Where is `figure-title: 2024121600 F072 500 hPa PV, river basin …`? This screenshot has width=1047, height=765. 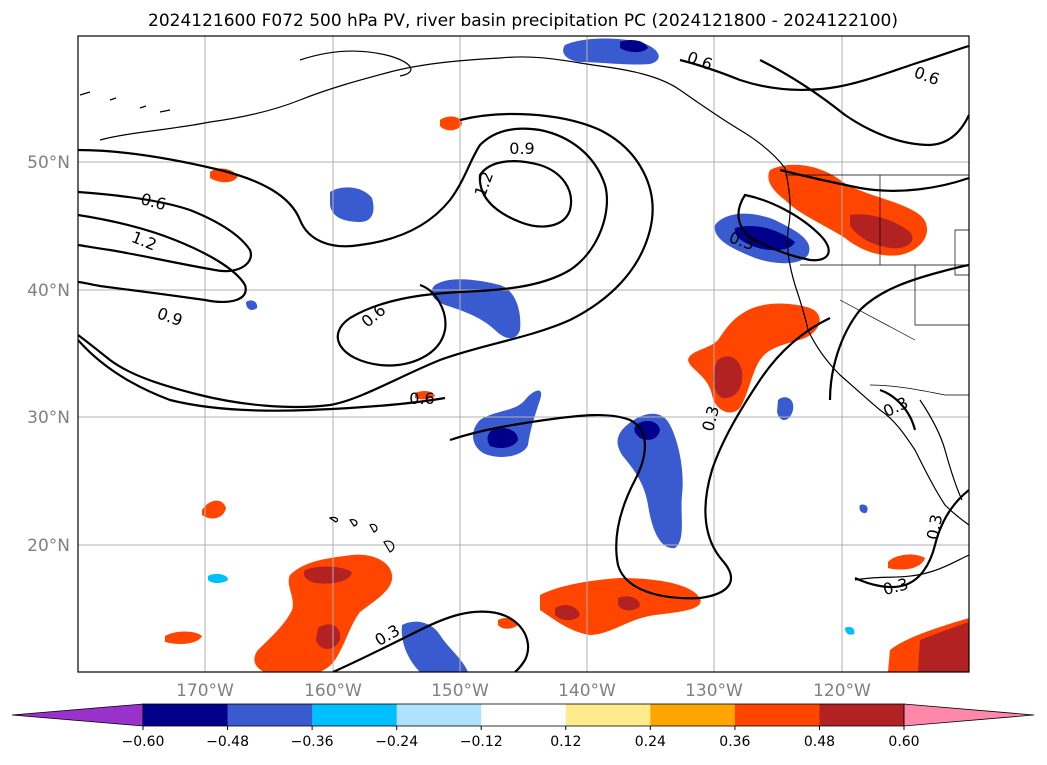 figure-title: 2024121600 F072 500 hPa PV, river basin … is located at coordinates (523, 21).